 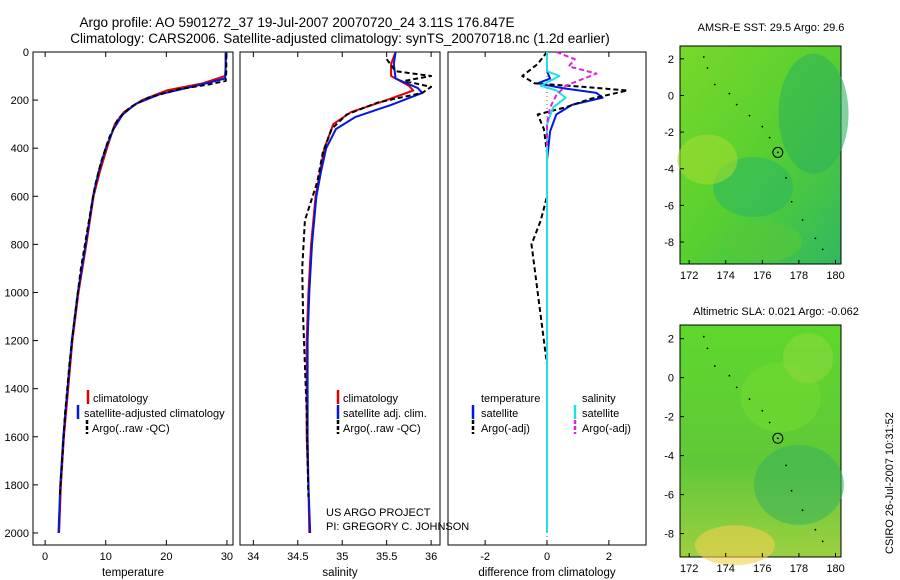 I want to click on sla-map-axes: 172 174 176 178 180 2 0 -2 -4 -6 -8, so click(x=754, y=454).